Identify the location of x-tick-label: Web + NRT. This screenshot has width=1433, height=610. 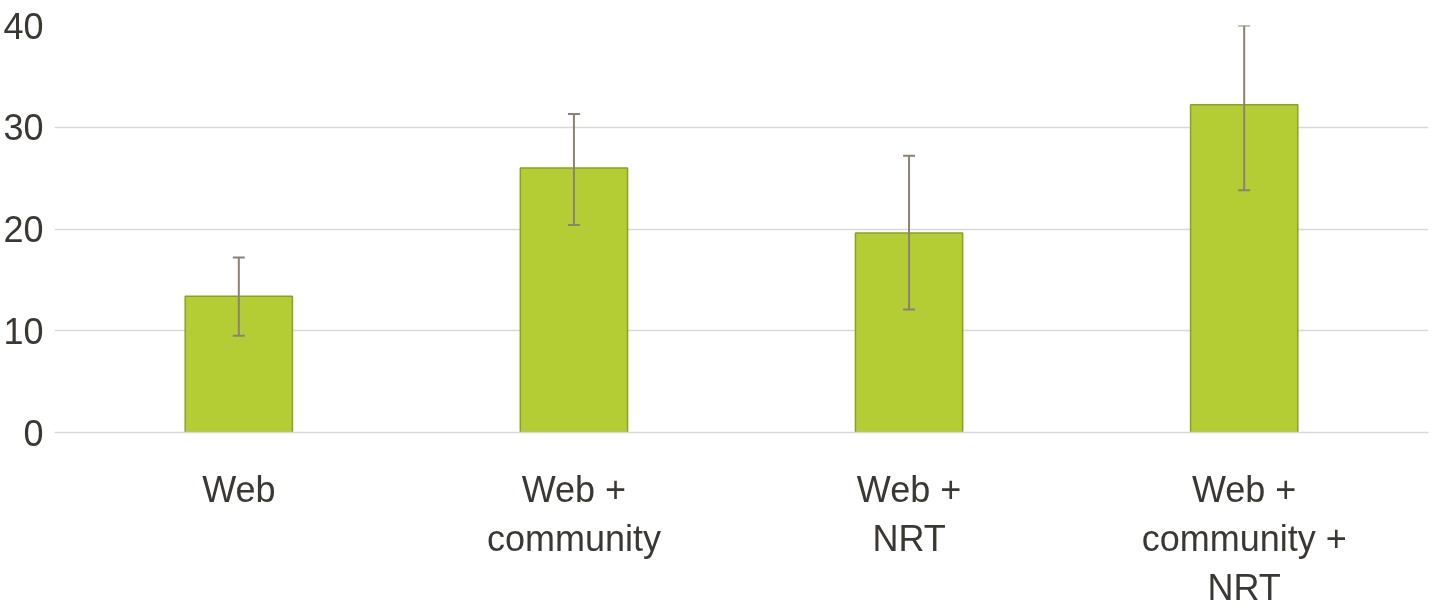
(909, 513).